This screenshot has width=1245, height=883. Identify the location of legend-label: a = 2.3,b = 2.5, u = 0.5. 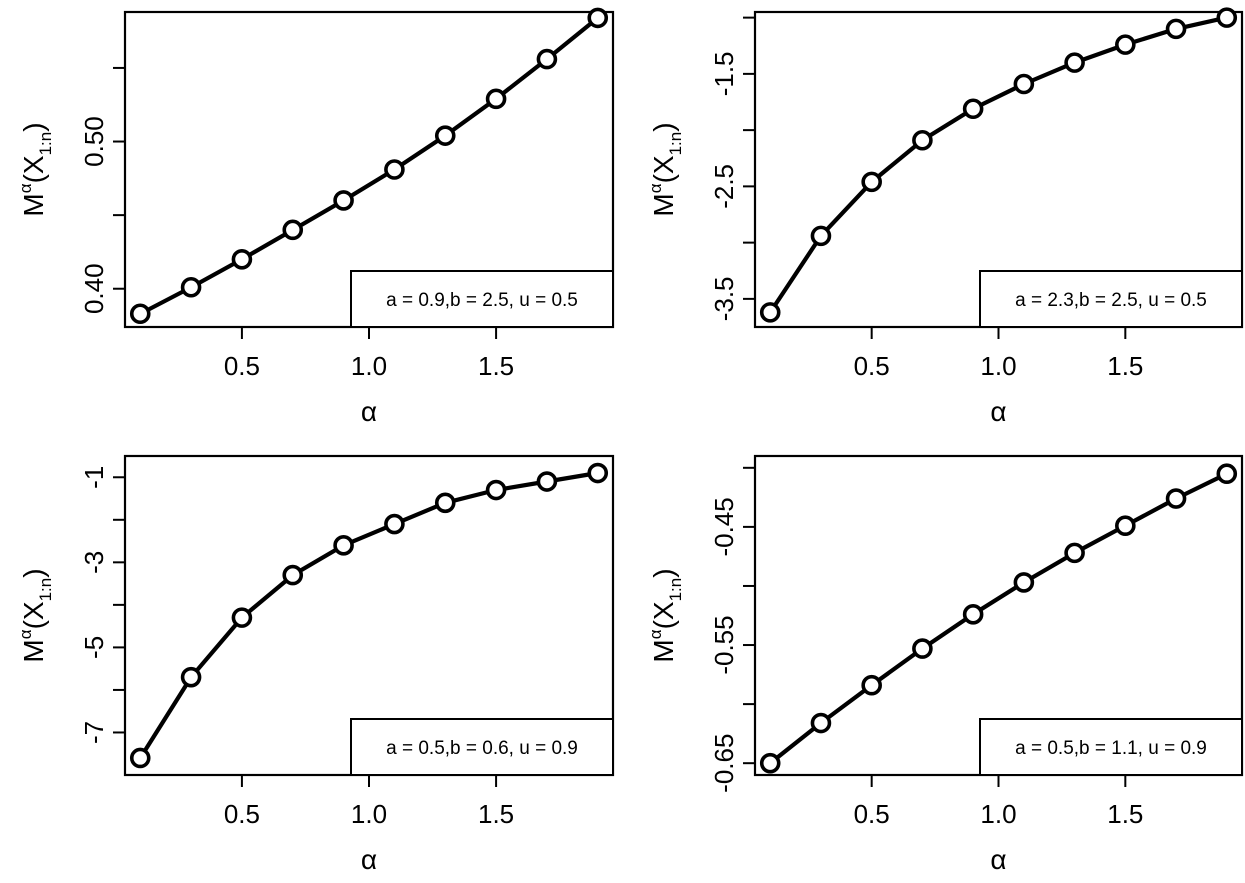
(1111, 300).